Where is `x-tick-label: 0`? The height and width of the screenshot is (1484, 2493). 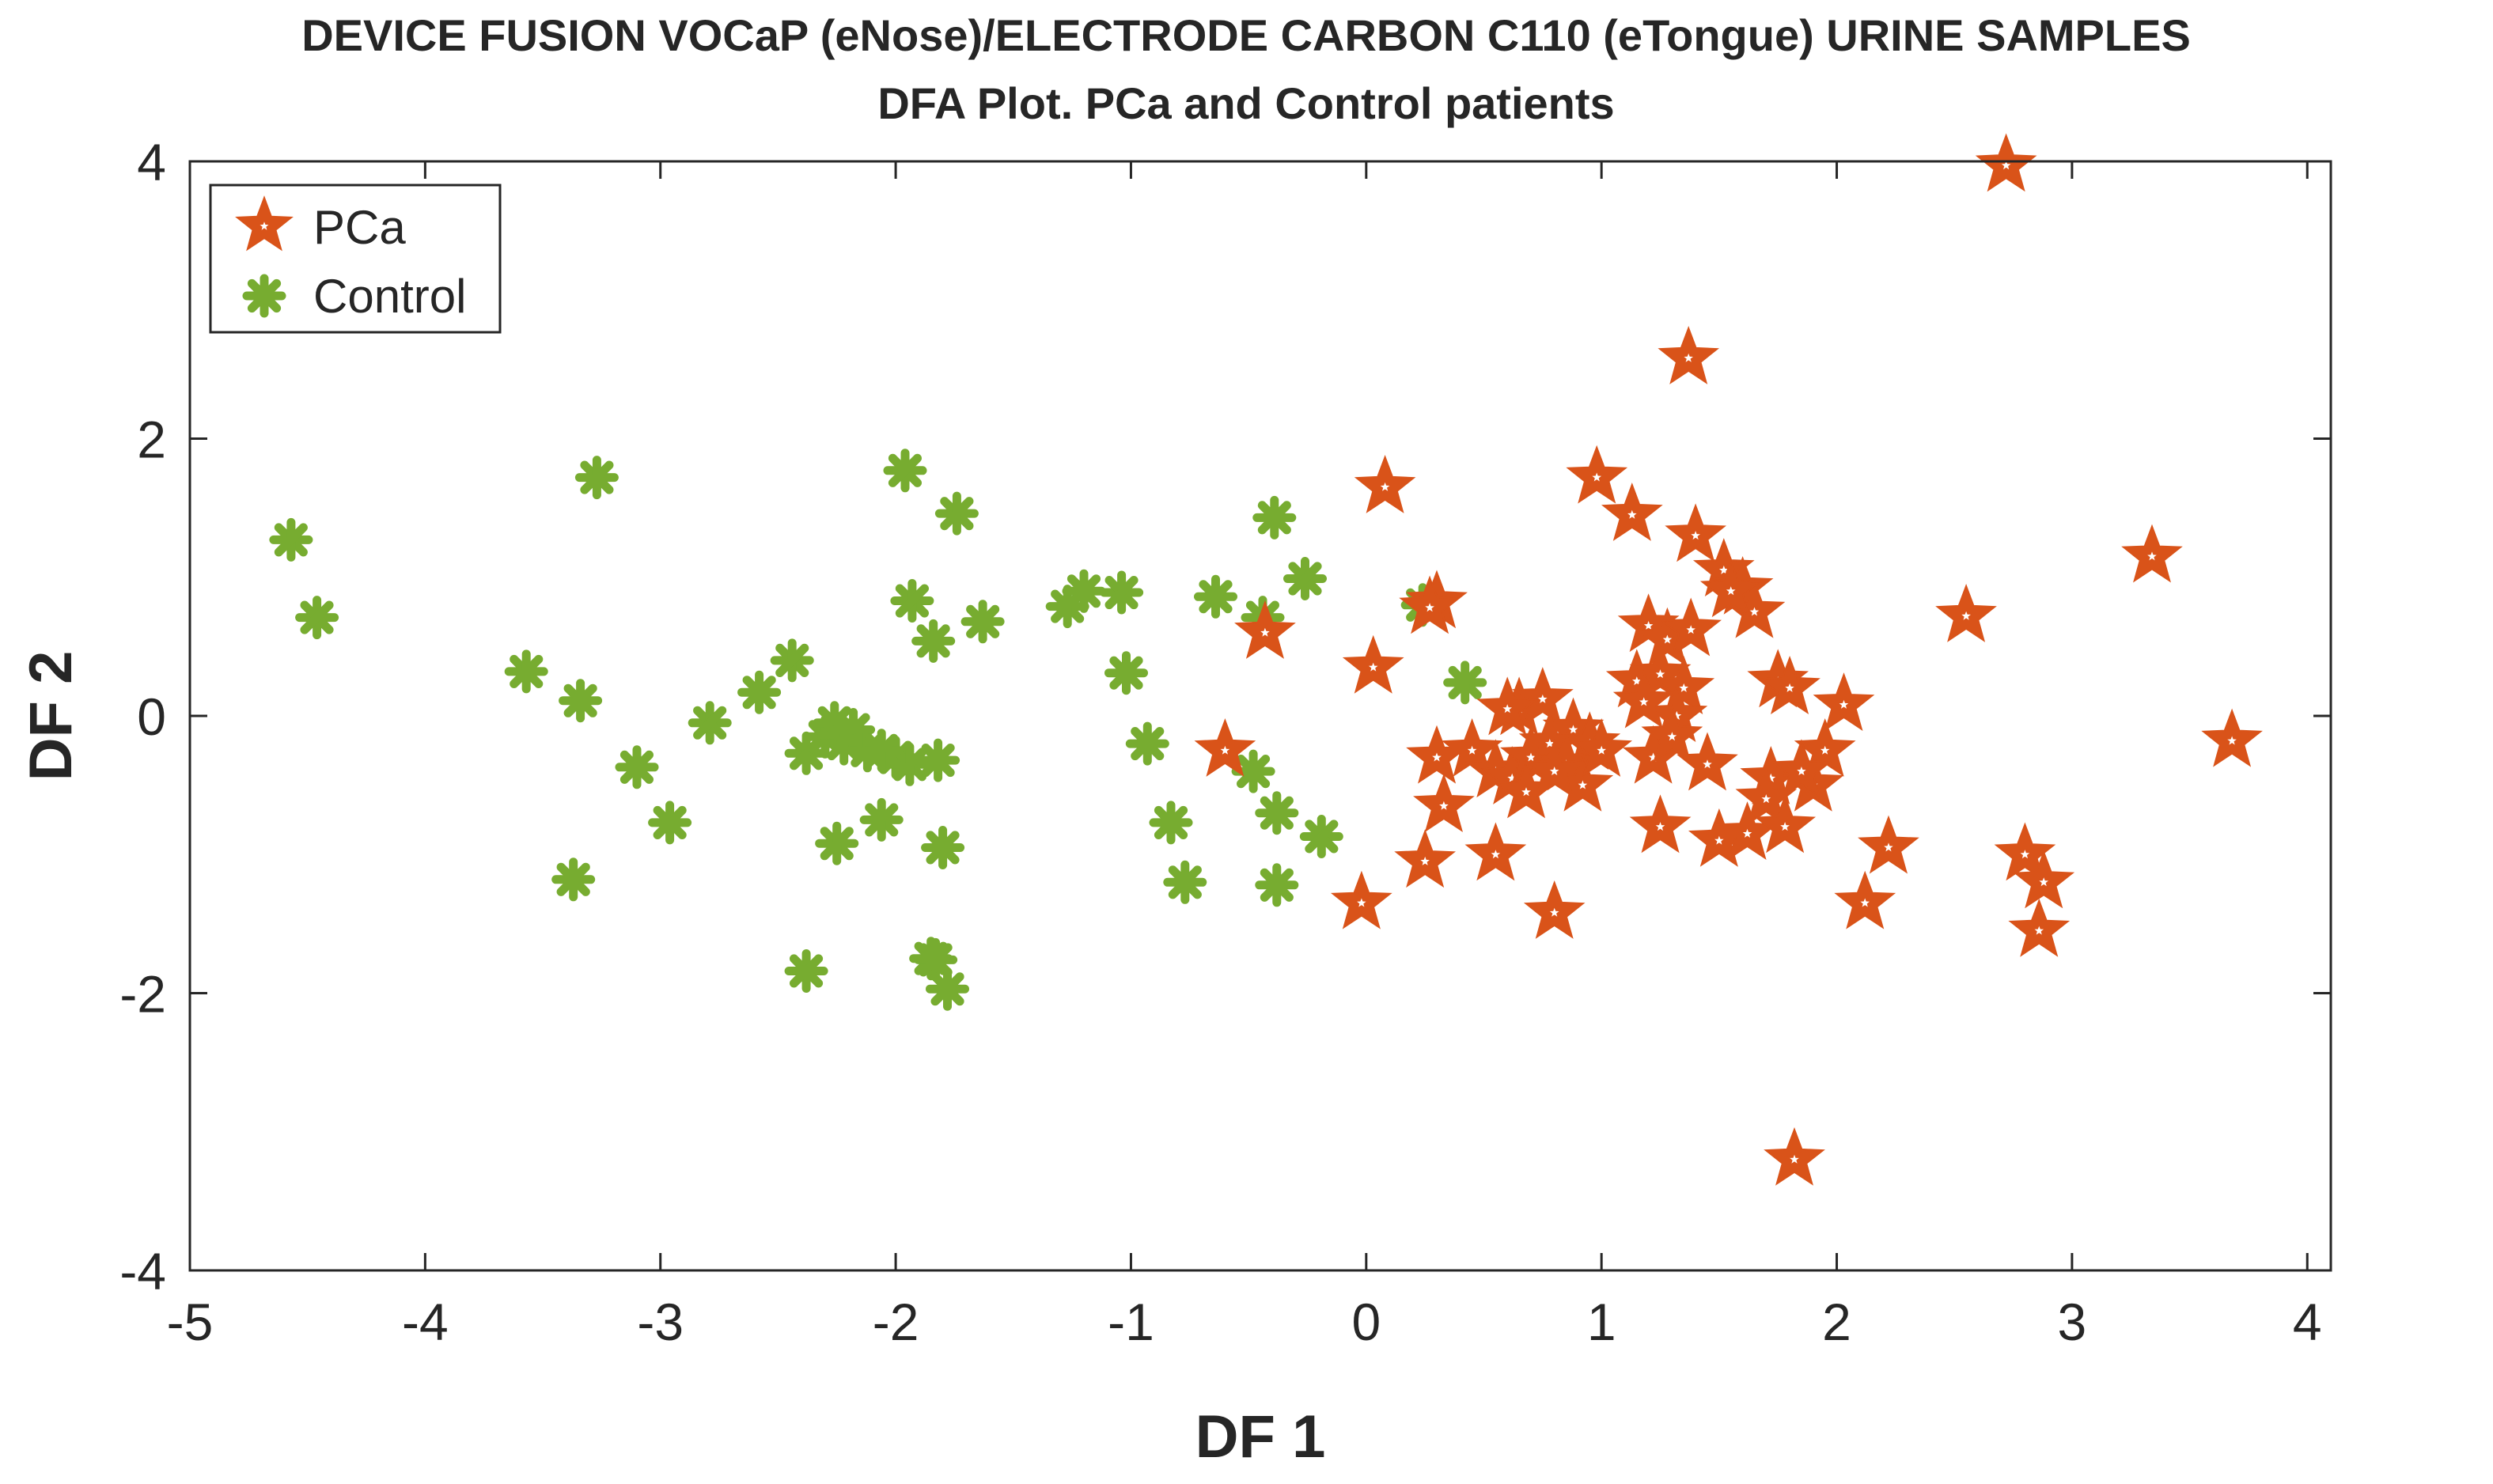 x-tick-label: 0 is located at coordinates (1366, 1322).